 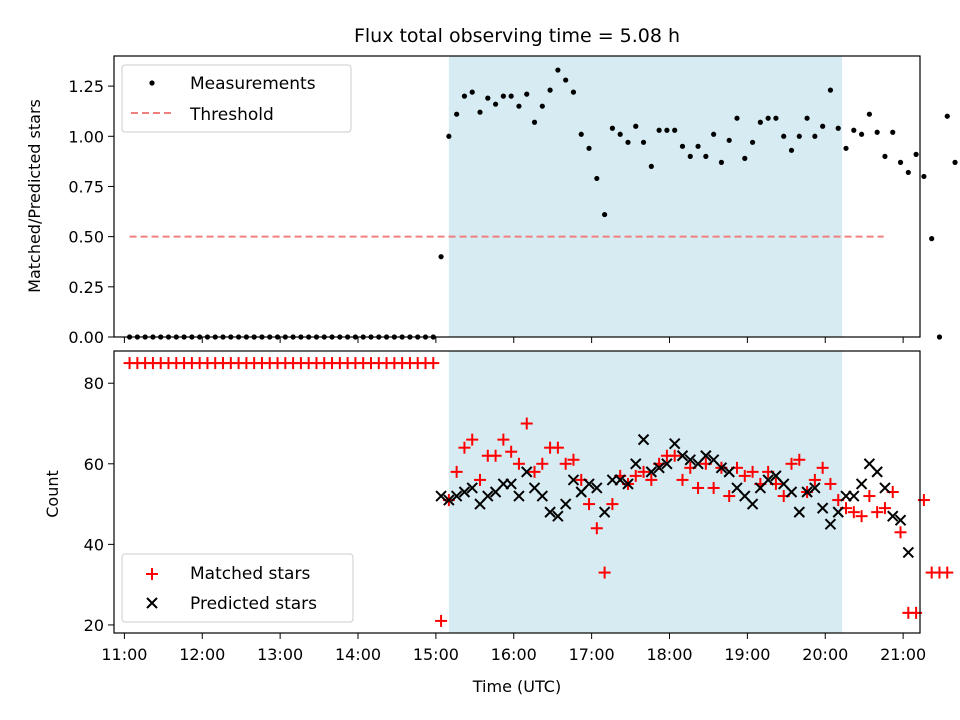 What do you see at coordinates (253, 604) in the screenshot?
I see `legend-predicted-label: Predicted stars` at bounding box center [253, 604].